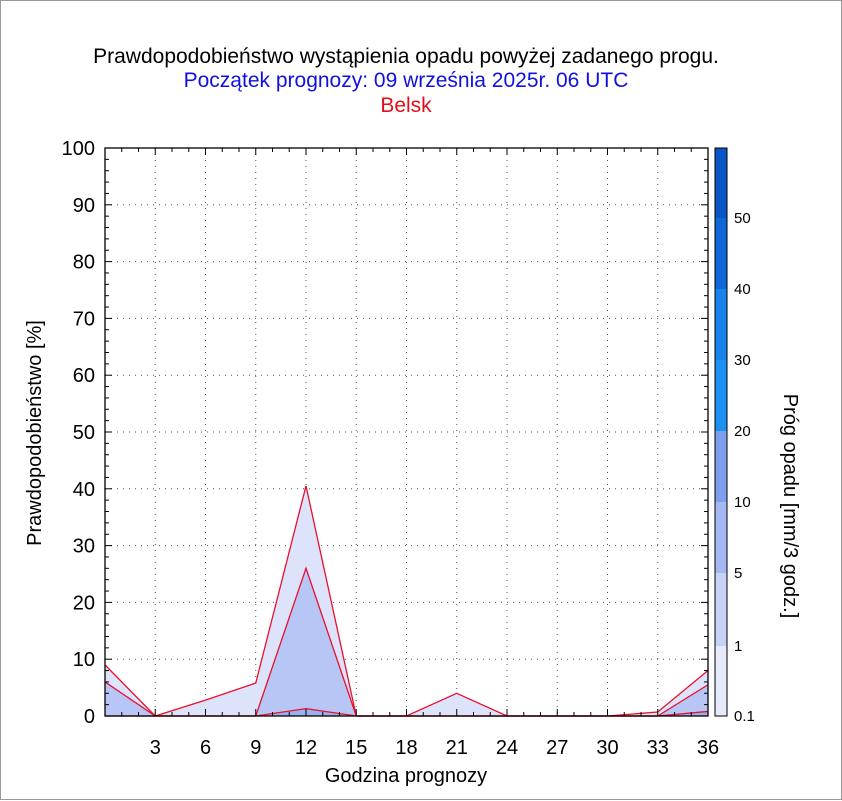 Image resolution: width=842 pixels, height=801 pixels. I want to click on colorbar: 0.1 1 5 10 20 30 40 50, so click(735, 436).